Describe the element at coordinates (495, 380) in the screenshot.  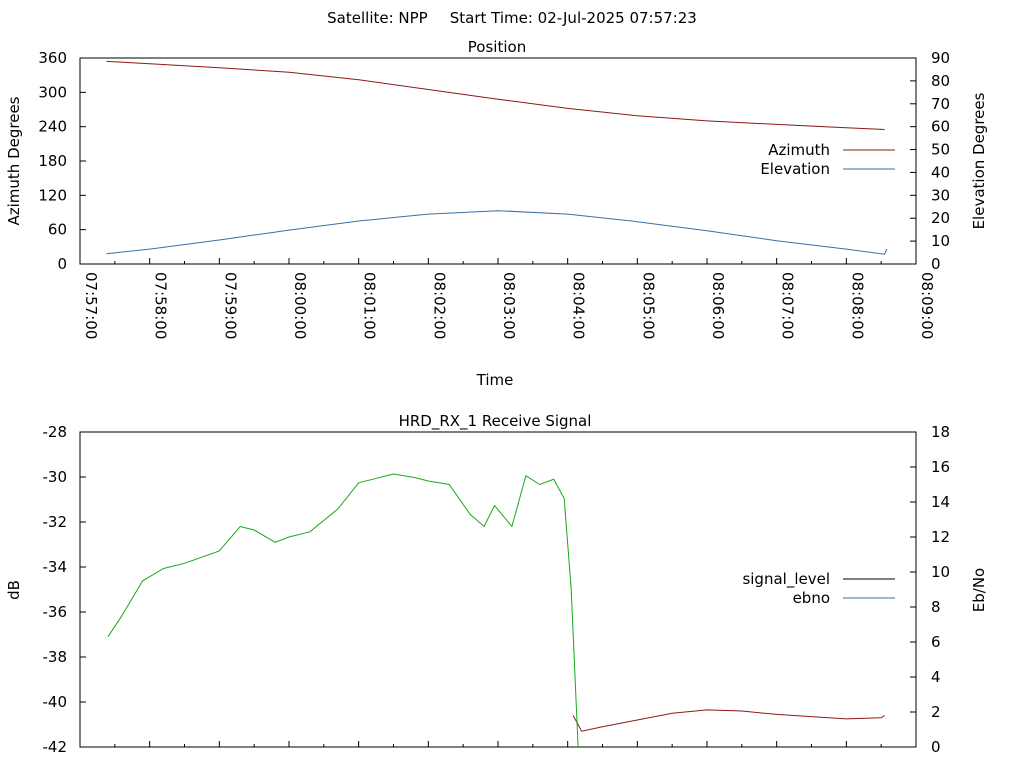
I see `time-axis-label: Time` at that location.